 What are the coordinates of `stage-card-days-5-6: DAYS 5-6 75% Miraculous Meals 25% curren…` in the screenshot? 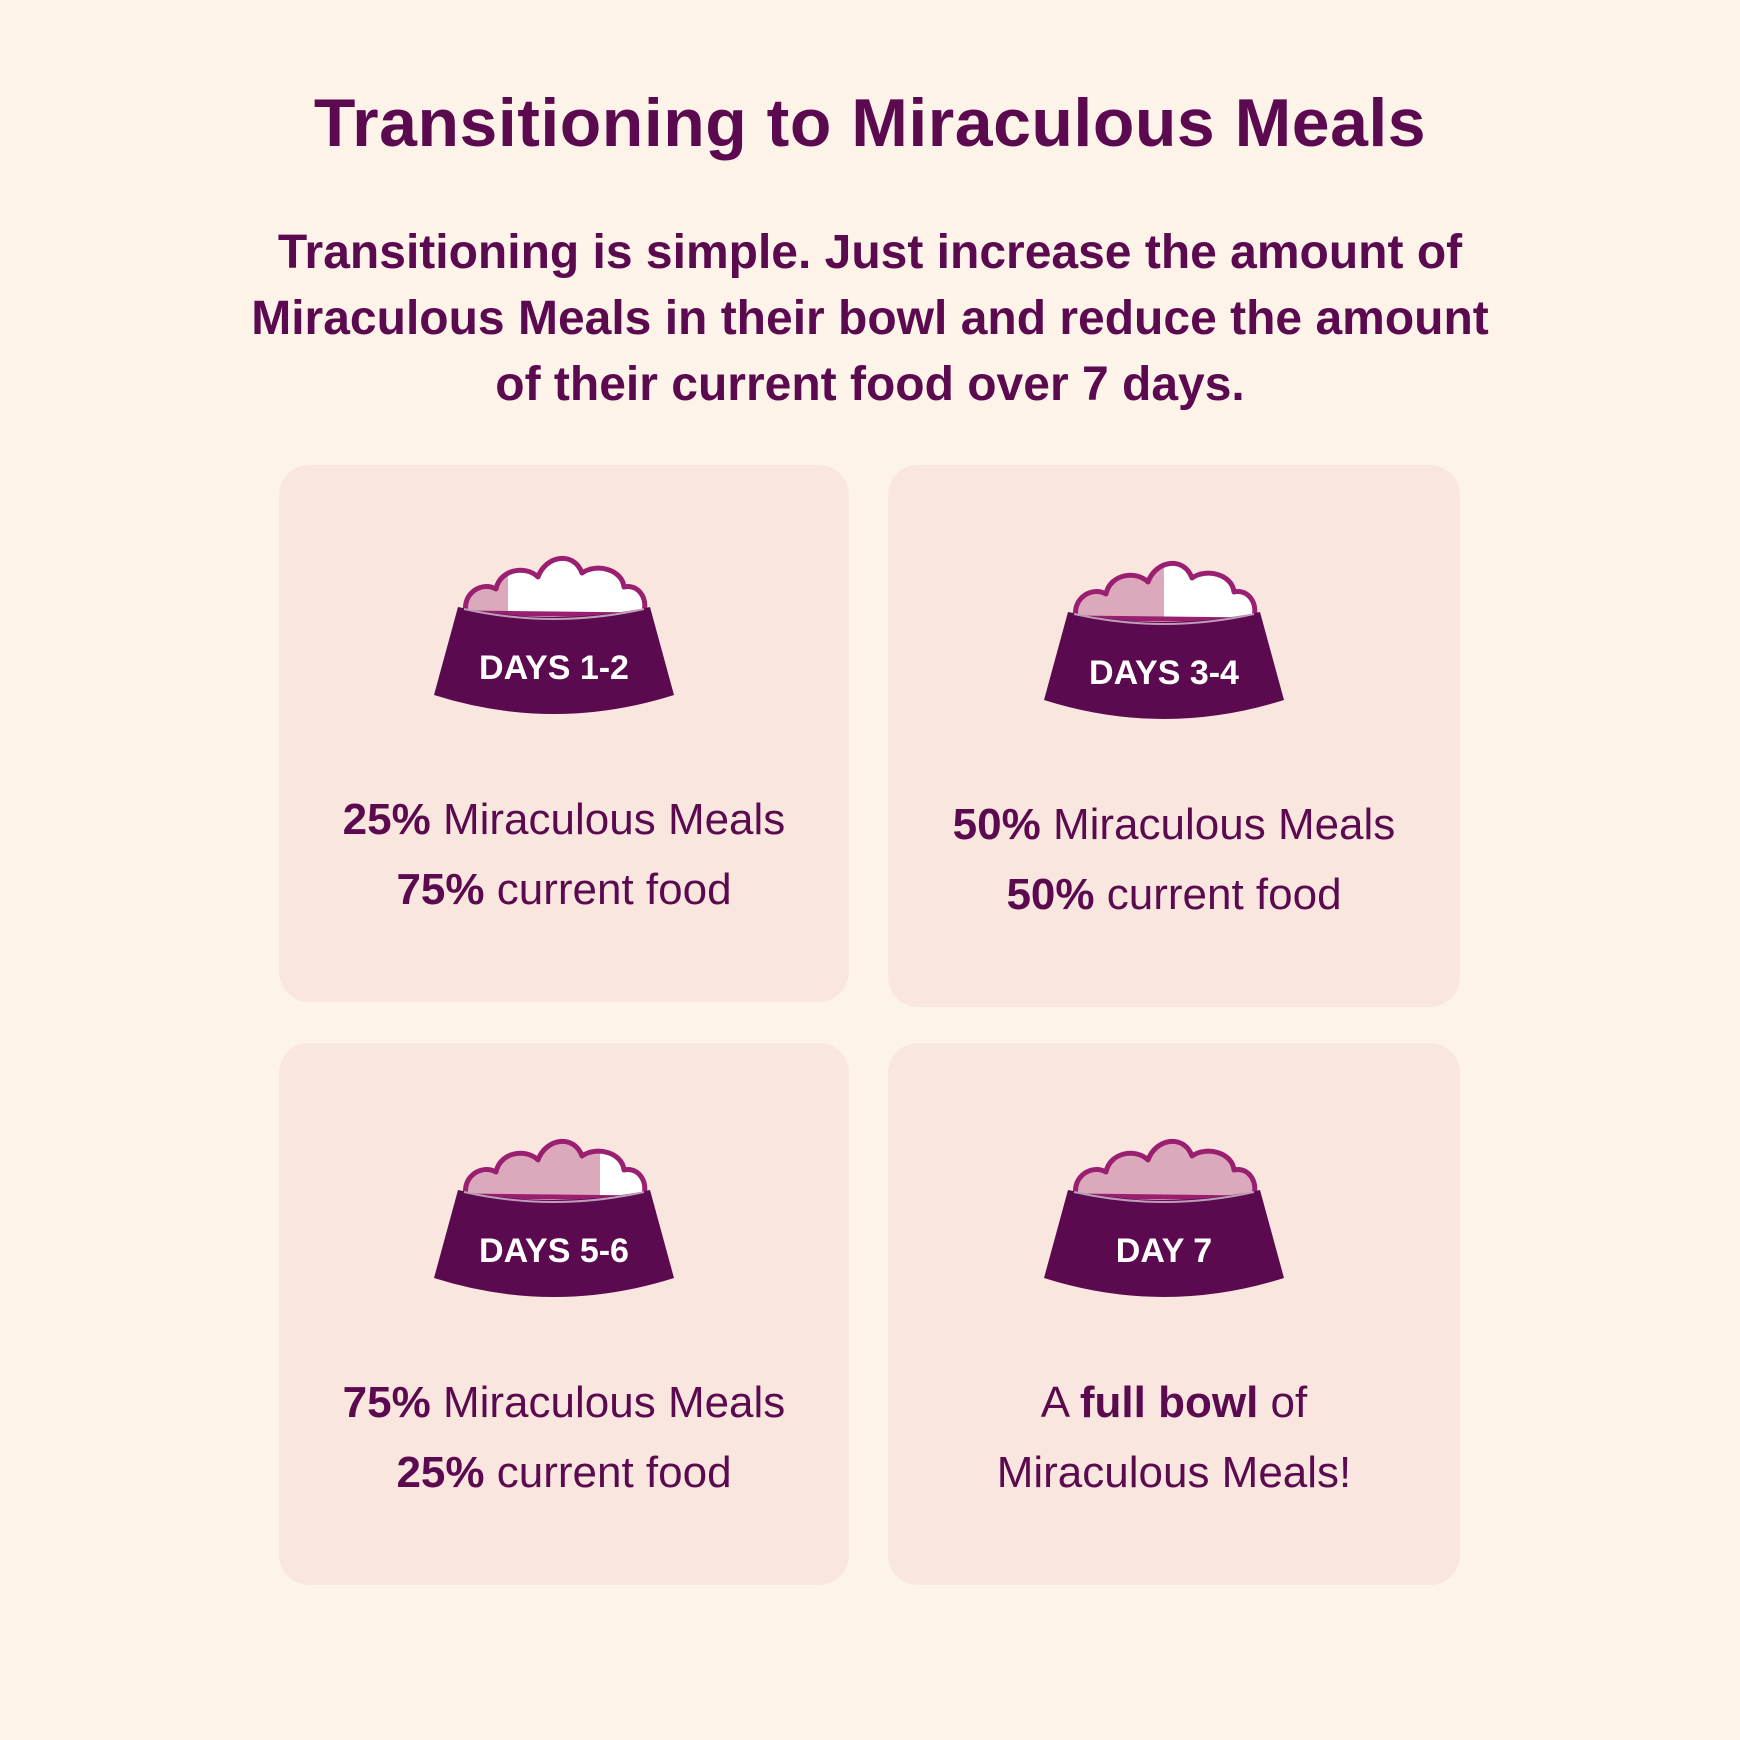 It's located at (564, 1314).